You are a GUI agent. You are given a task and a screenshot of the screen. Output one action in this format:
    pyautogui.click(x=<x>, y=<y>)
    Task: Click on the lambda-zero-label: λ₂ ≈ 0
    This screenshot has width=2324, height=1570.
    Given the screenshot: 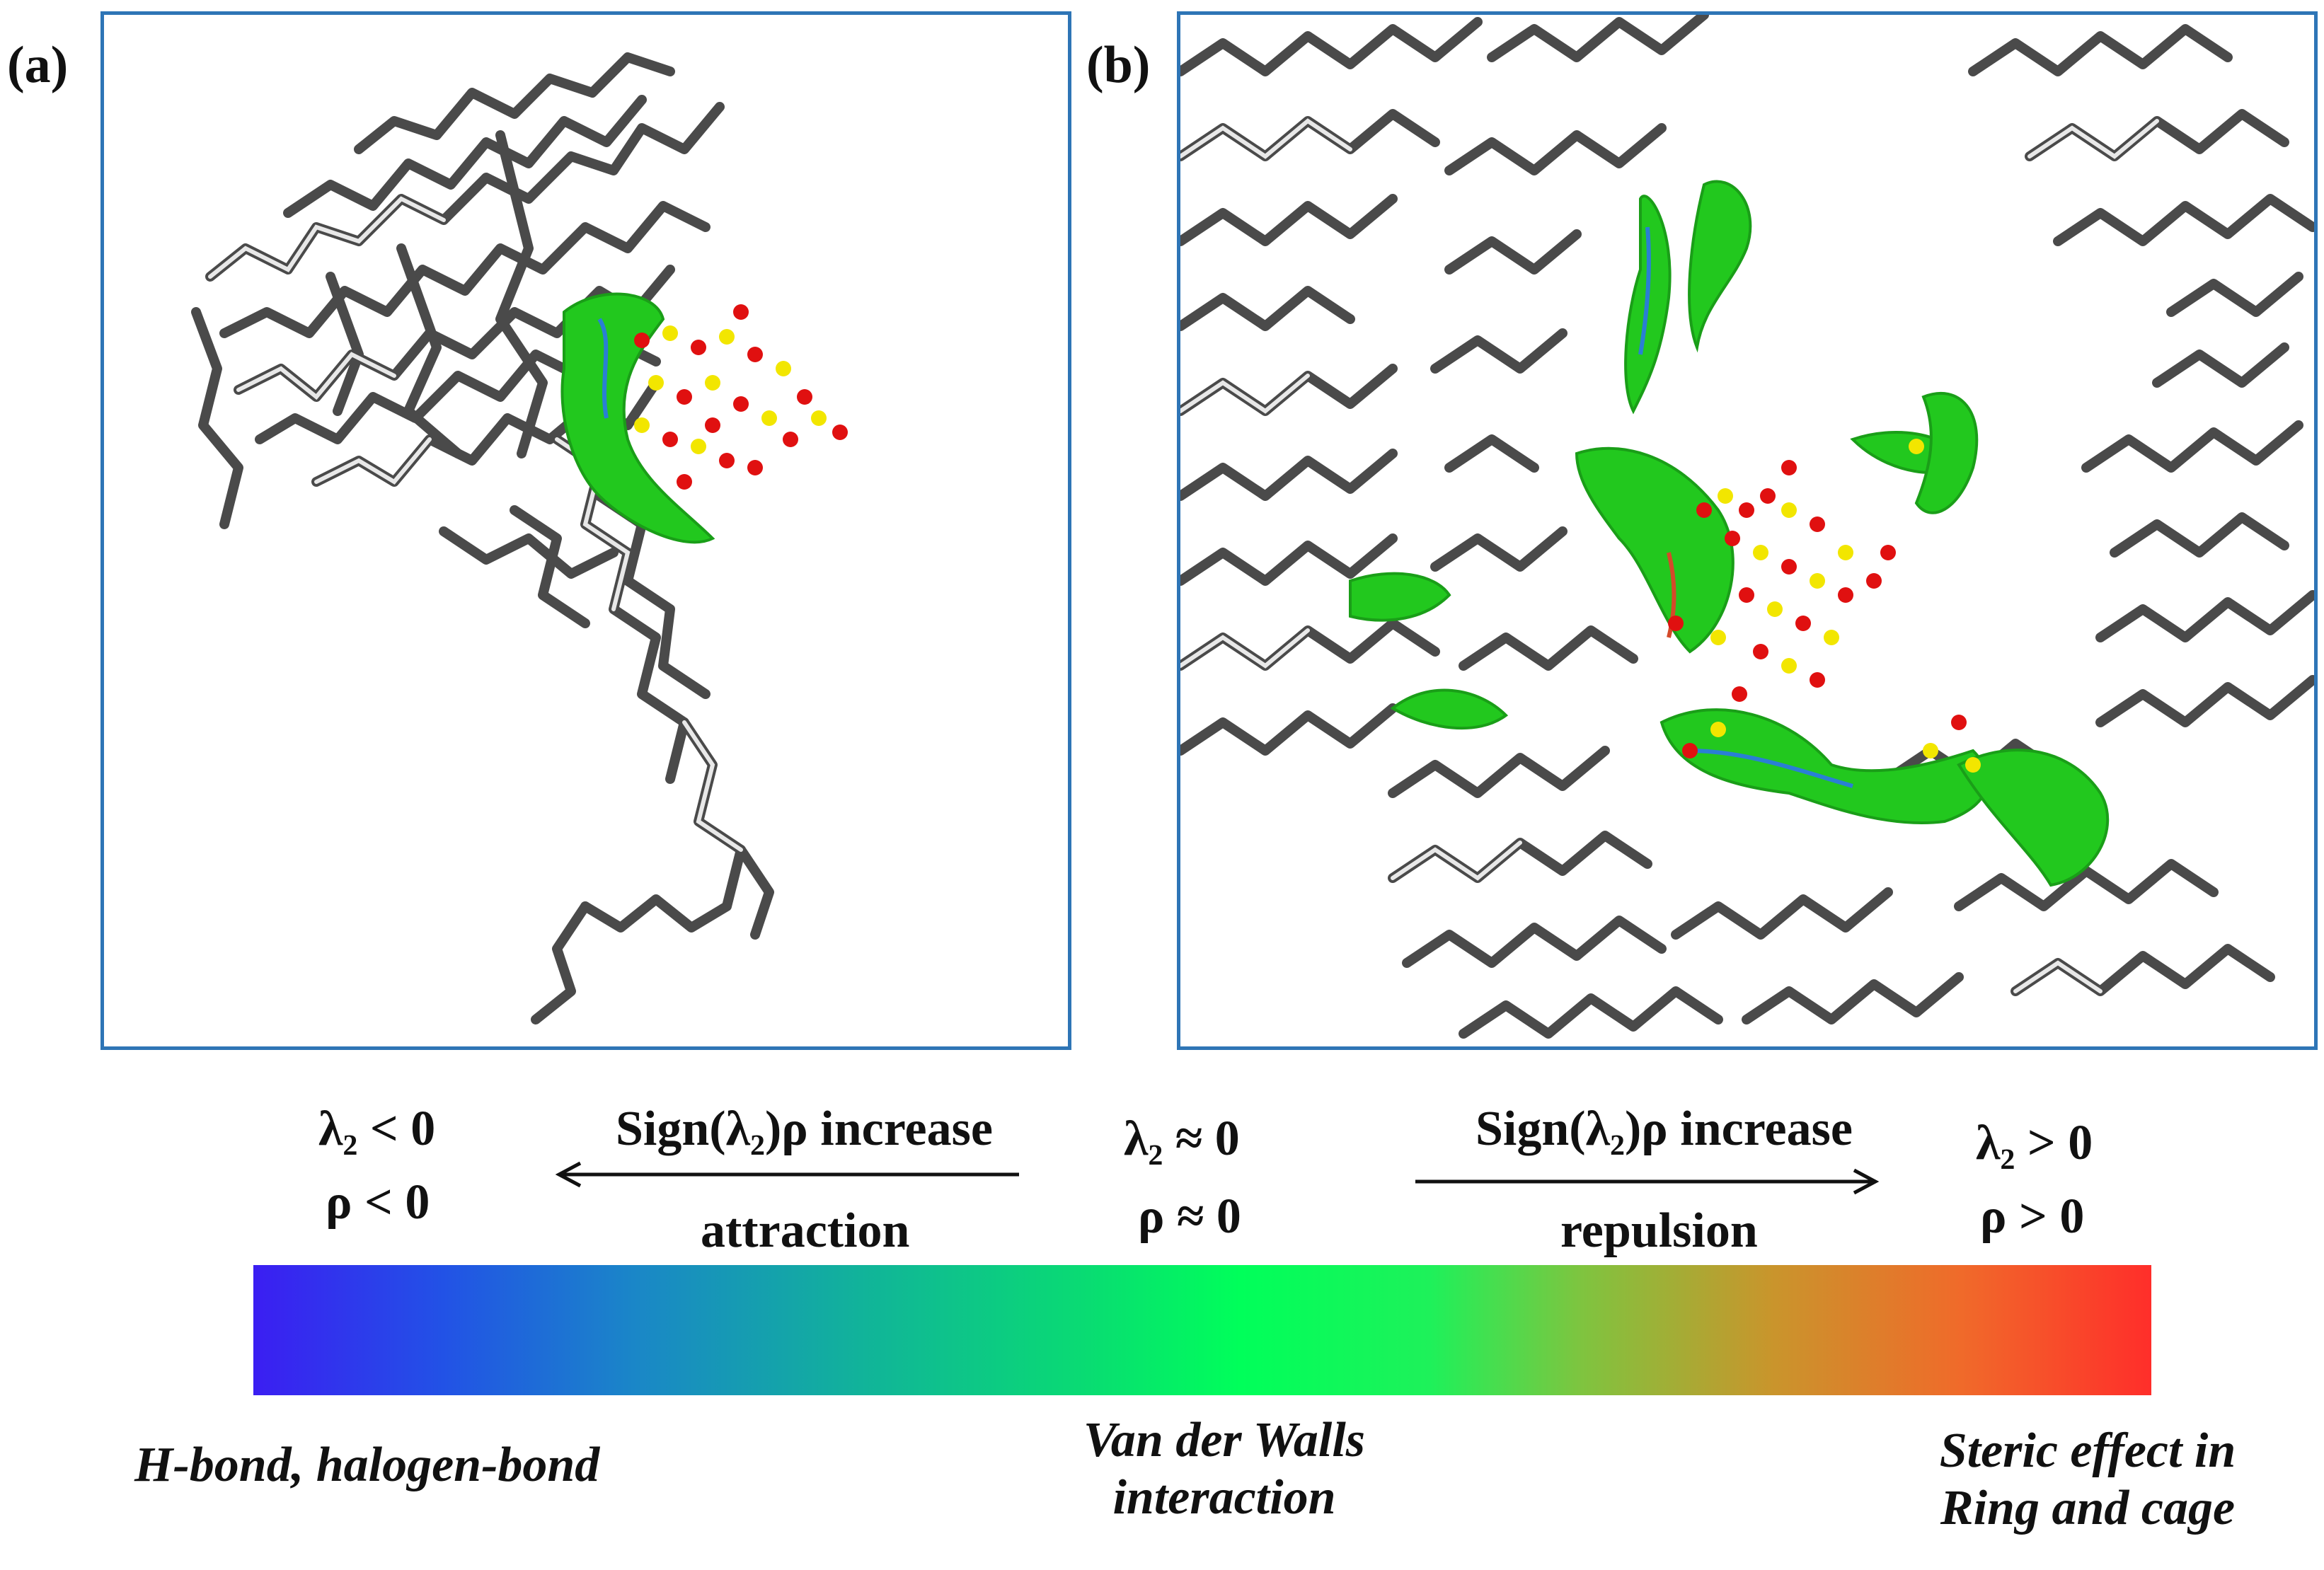 What is the action you would take?
    pyautogui.click(x=1182, y=1139)
    